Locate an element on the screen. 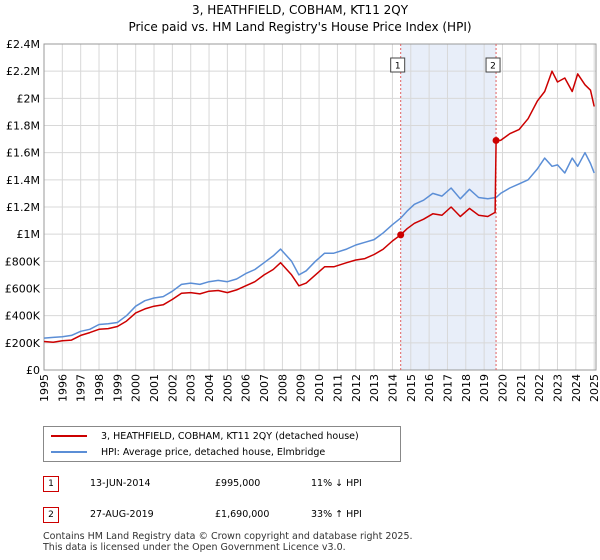 The width and height of the screenshot is (600, 560). x-tick-label: 2023 is located at coordinates (557, 388).